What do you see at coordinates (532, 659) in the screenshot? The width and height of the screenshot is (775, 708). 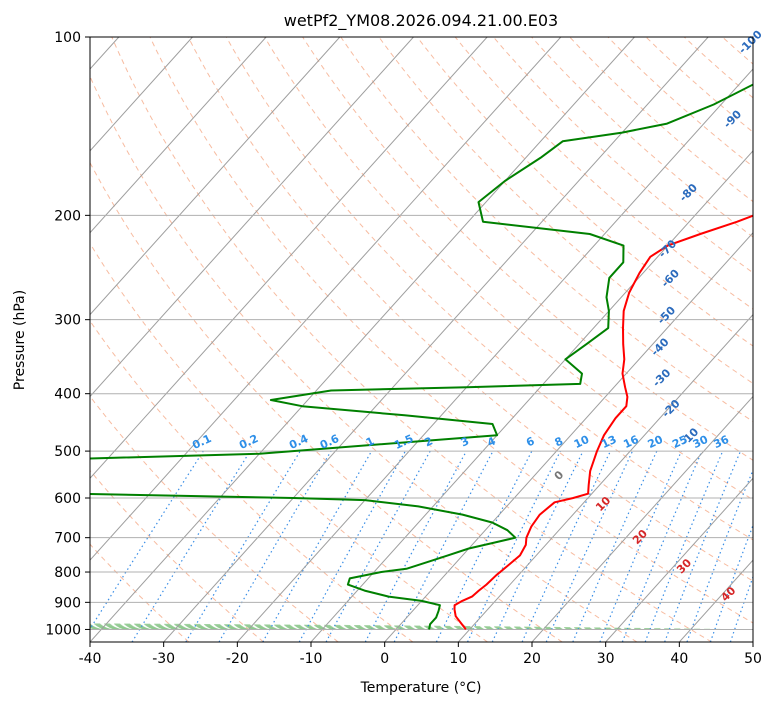 I see `x-tick-label: 20` at bounding box center [532, 659].